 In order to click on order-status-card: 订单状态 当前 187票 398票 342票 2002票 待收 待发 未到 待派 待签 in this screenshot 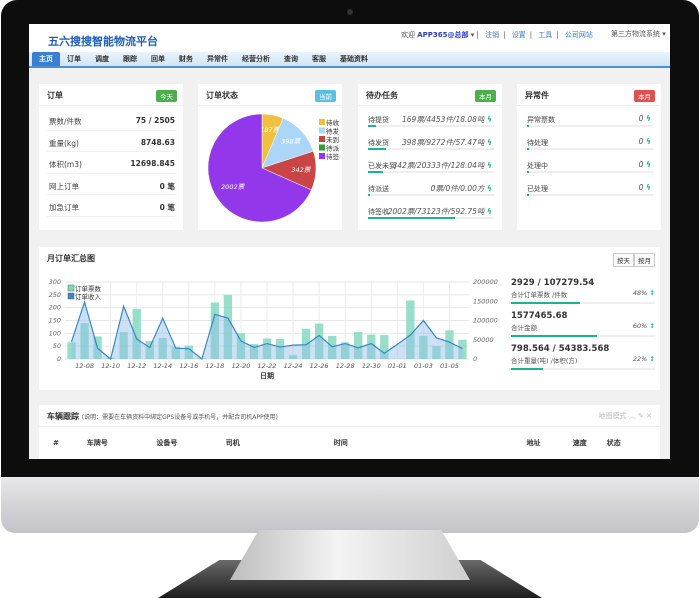, I will do `click(270, 157)`.